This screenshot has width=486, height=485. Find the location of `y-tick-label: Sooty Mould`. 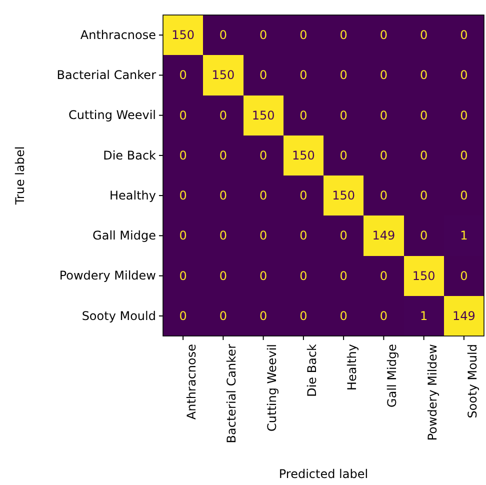

y-tick-label: Sooty Mould is located at coordinates (119, 315).